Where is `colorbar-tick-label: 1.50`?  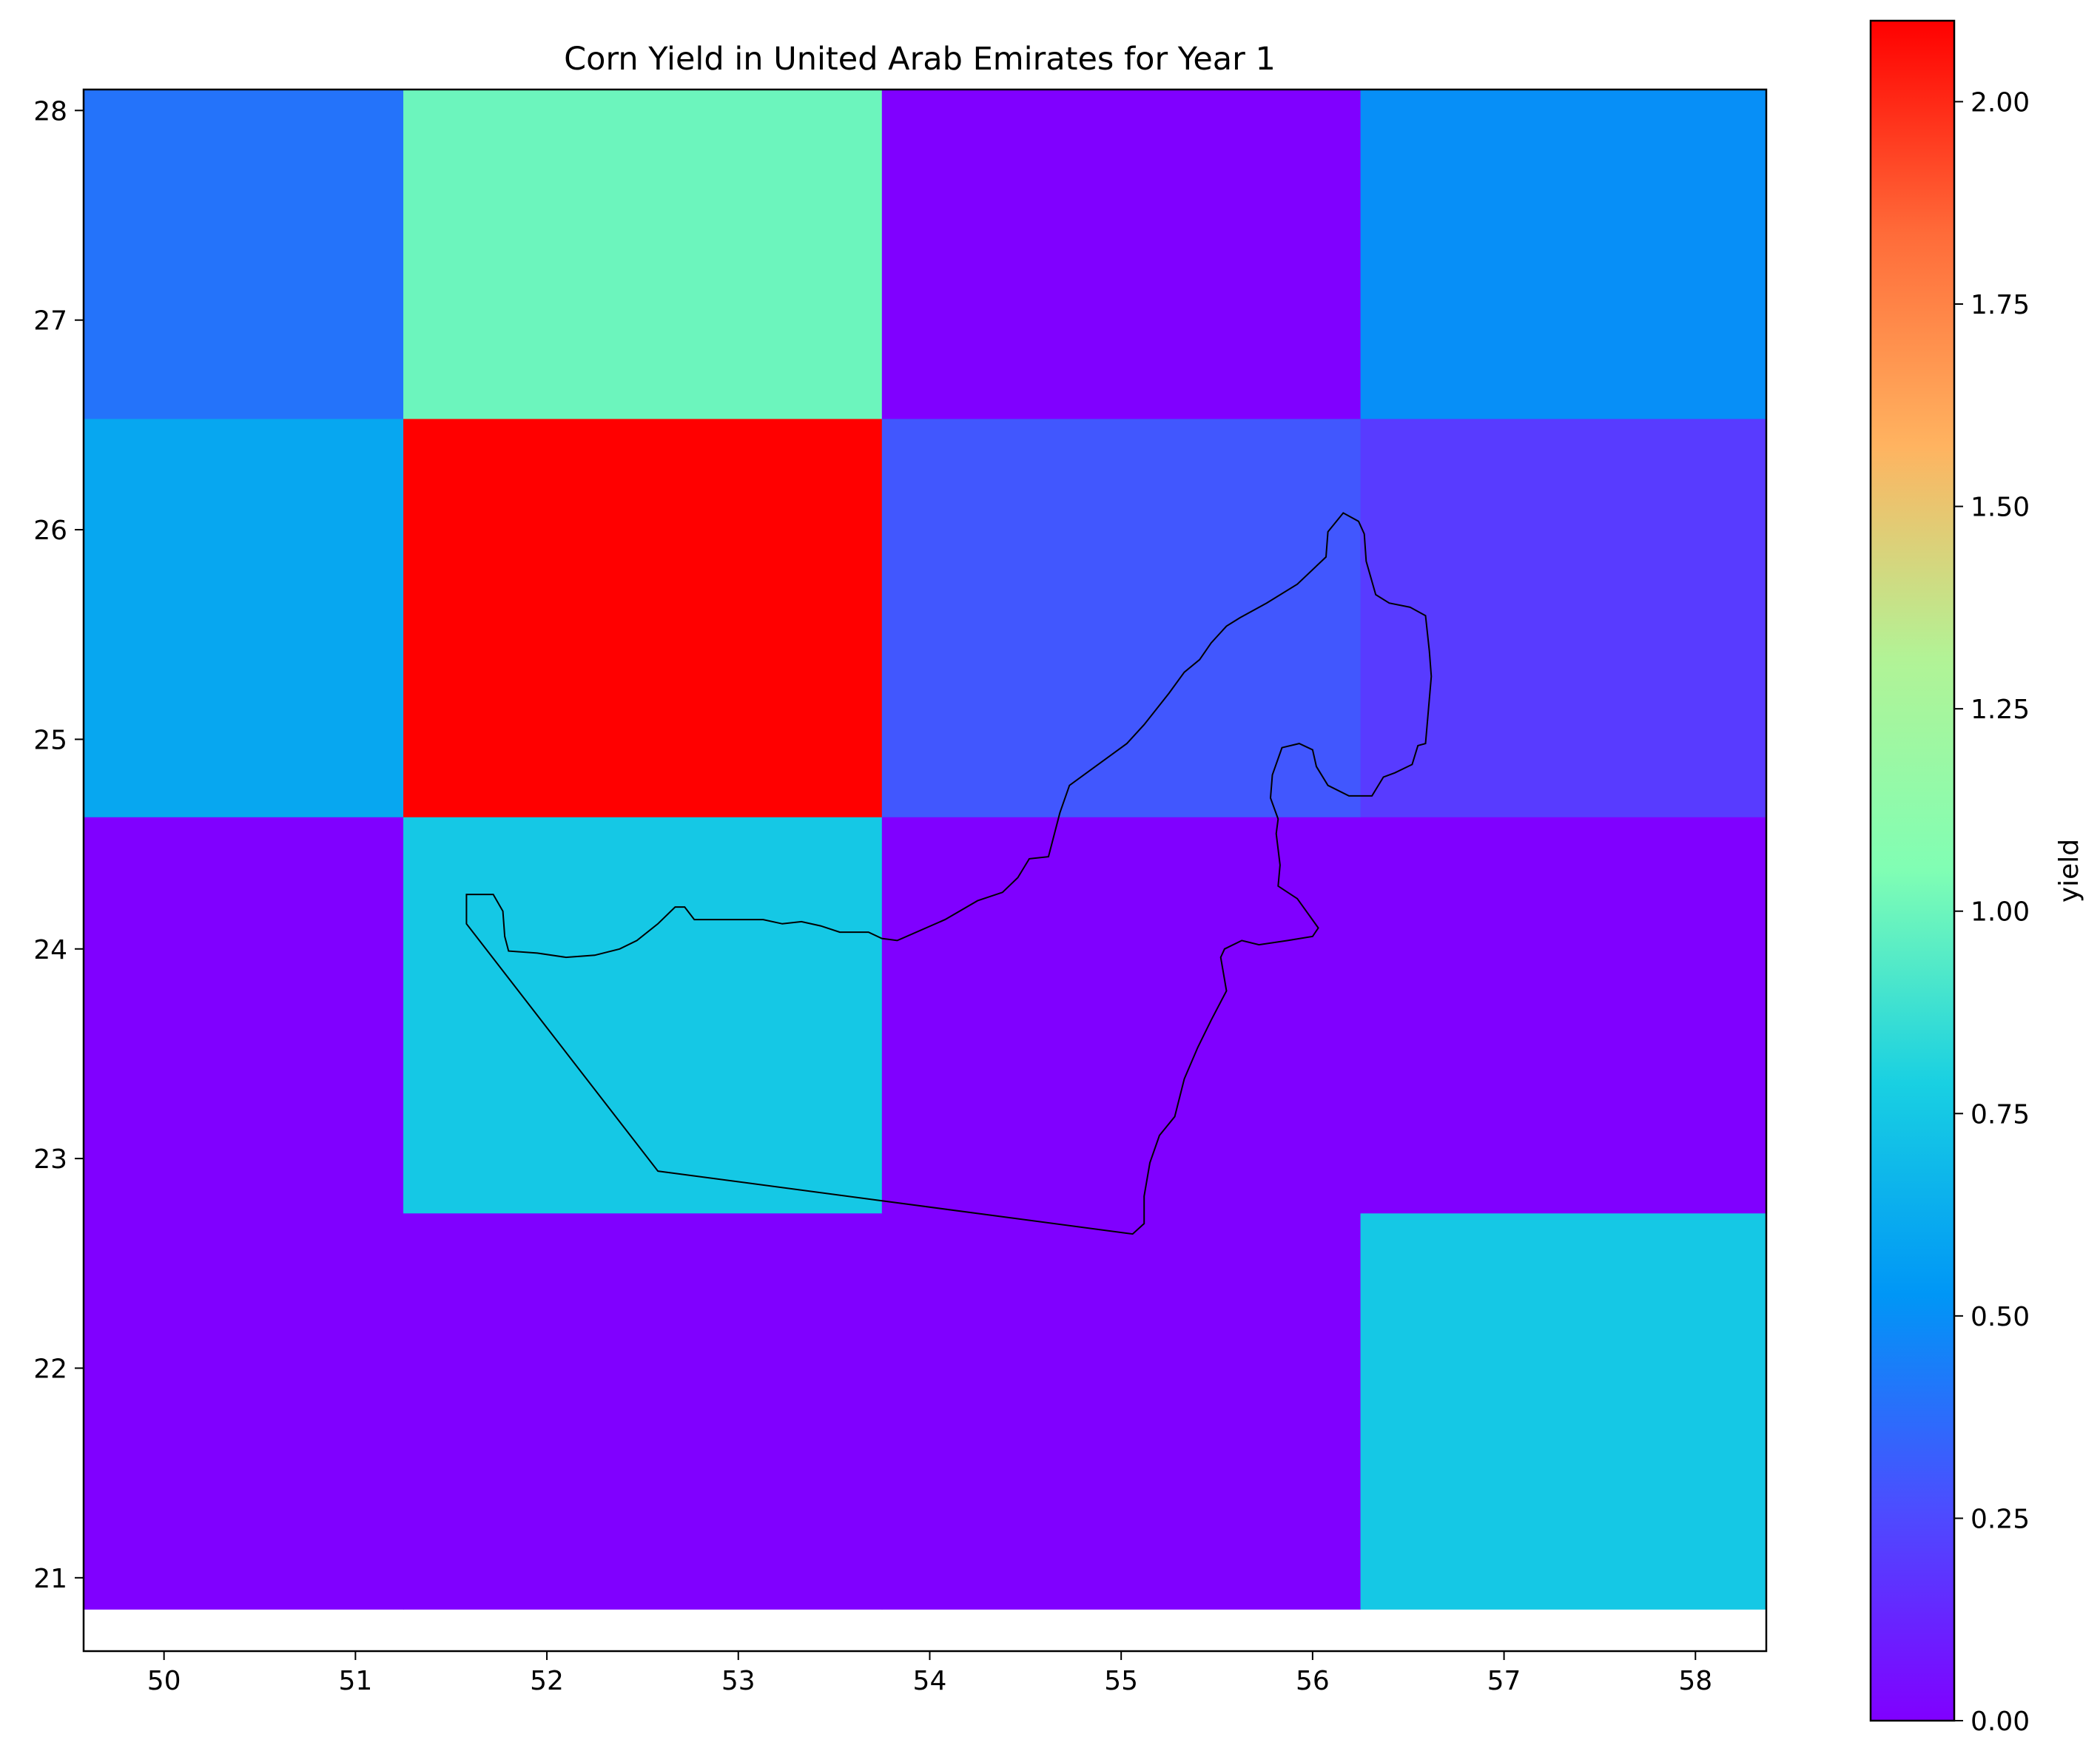
colorbar-tick-label: 1.50 is located at coordinates (2001, 508).